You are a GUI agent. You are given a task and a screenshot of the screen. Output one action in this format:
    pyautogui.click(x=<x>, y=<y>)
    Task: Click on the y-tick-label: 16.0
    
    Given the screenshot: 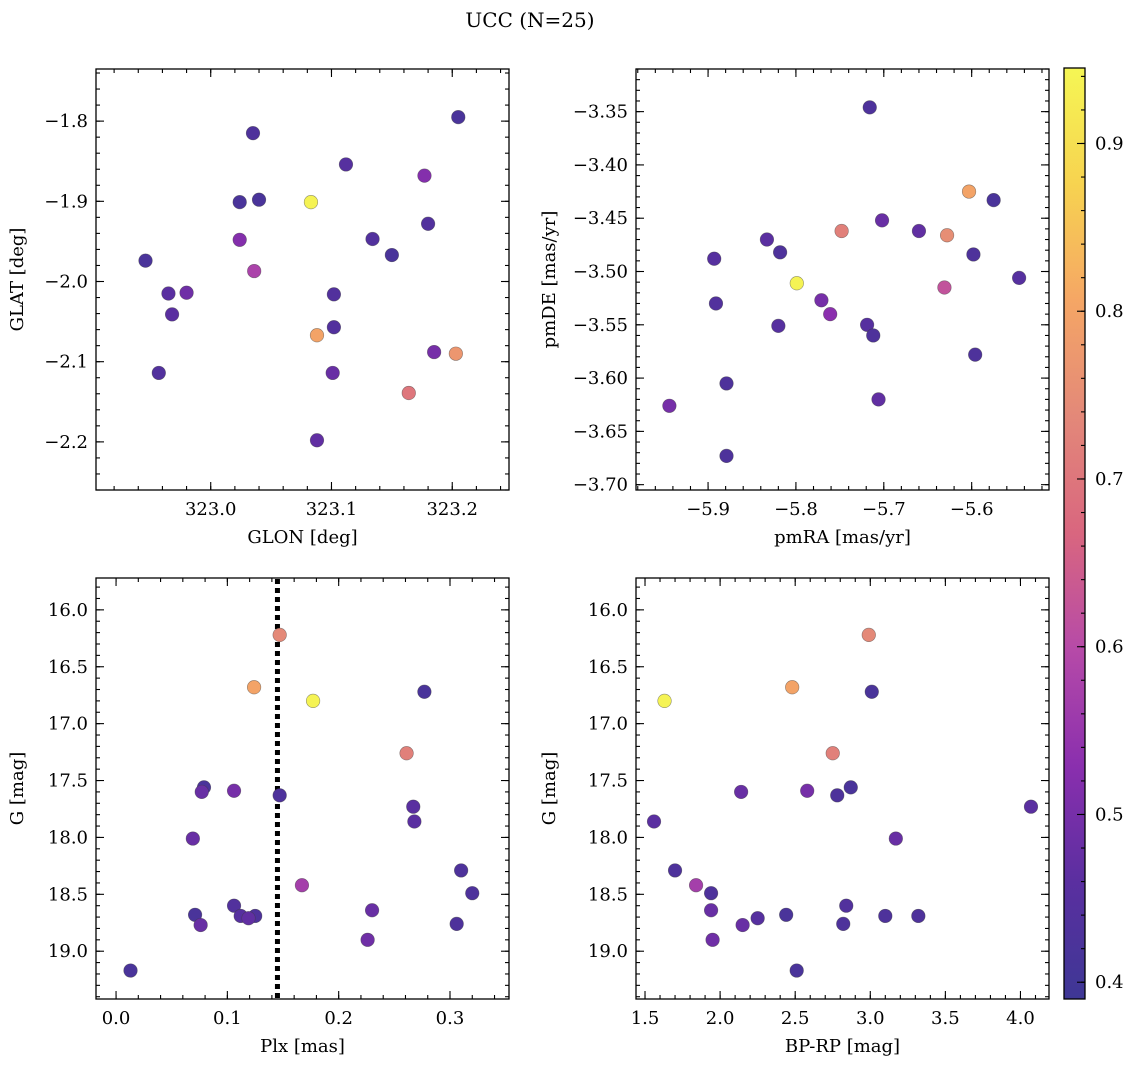 What is the action you would take?
    pyautogui.click(x=608, y=610)
    